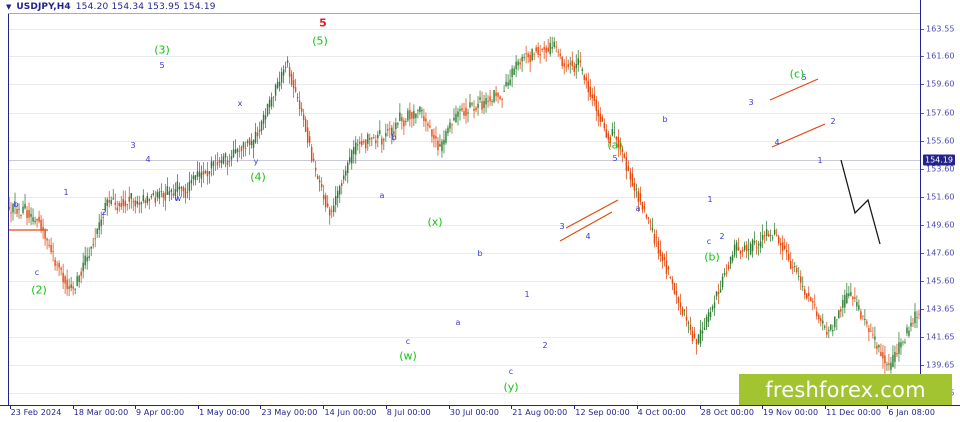 The height and width of the screenshot is (422, 960). Describe the element at coordinates (710, 199) in the screenshot. I see `wave-label-1-32: 1` at that location.